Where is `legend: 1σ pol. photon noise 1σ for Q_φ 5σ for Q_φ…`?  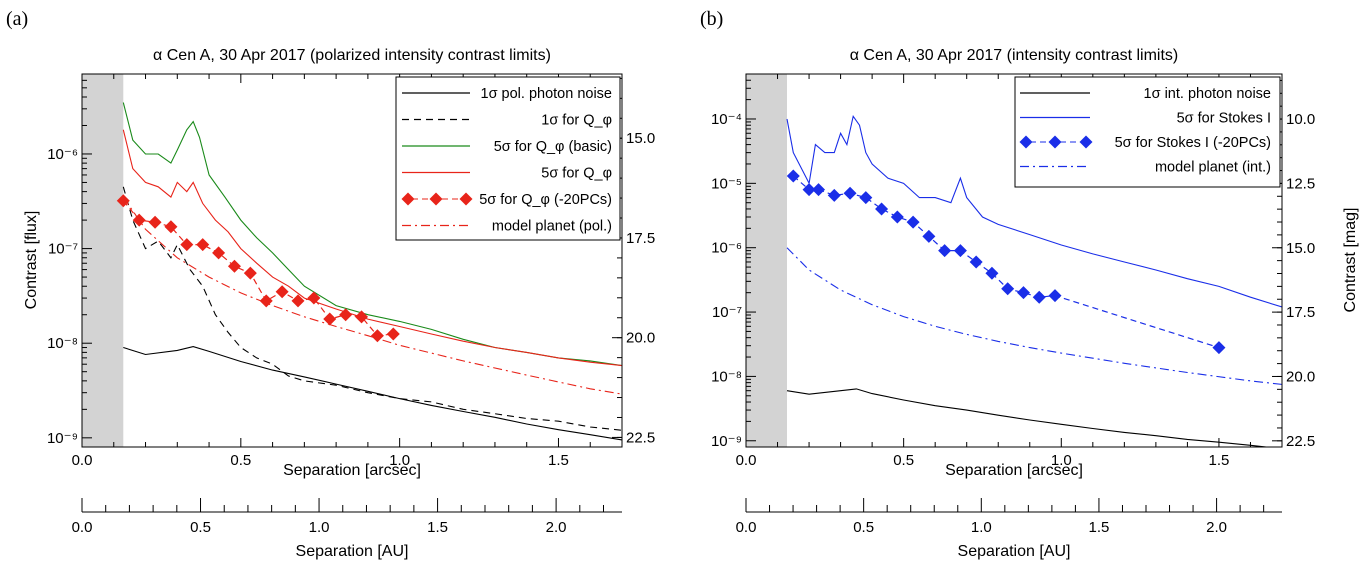 legend: 1σ pol. photon noise 1σ for Q_φ 5σ for Q_φ… is located at coordinates (508, 158).